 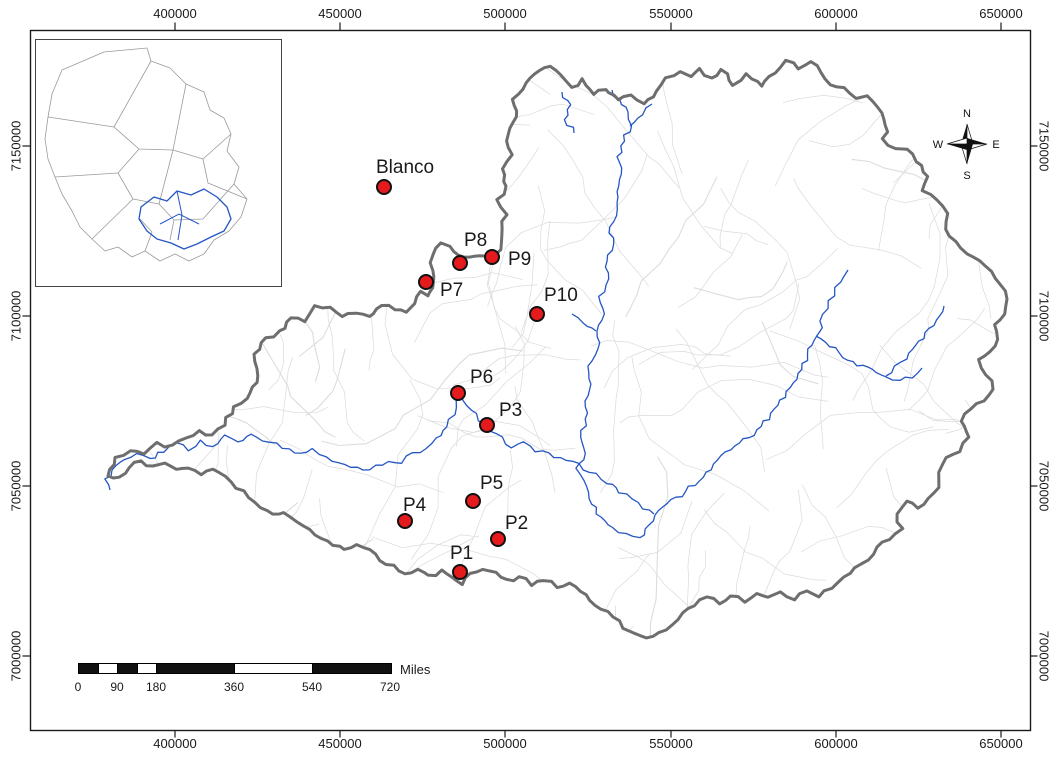 What do you see at coordinates (967, 114) in the screenshot?
I see `compass-n-label: N` at bounding box center [967, 114].